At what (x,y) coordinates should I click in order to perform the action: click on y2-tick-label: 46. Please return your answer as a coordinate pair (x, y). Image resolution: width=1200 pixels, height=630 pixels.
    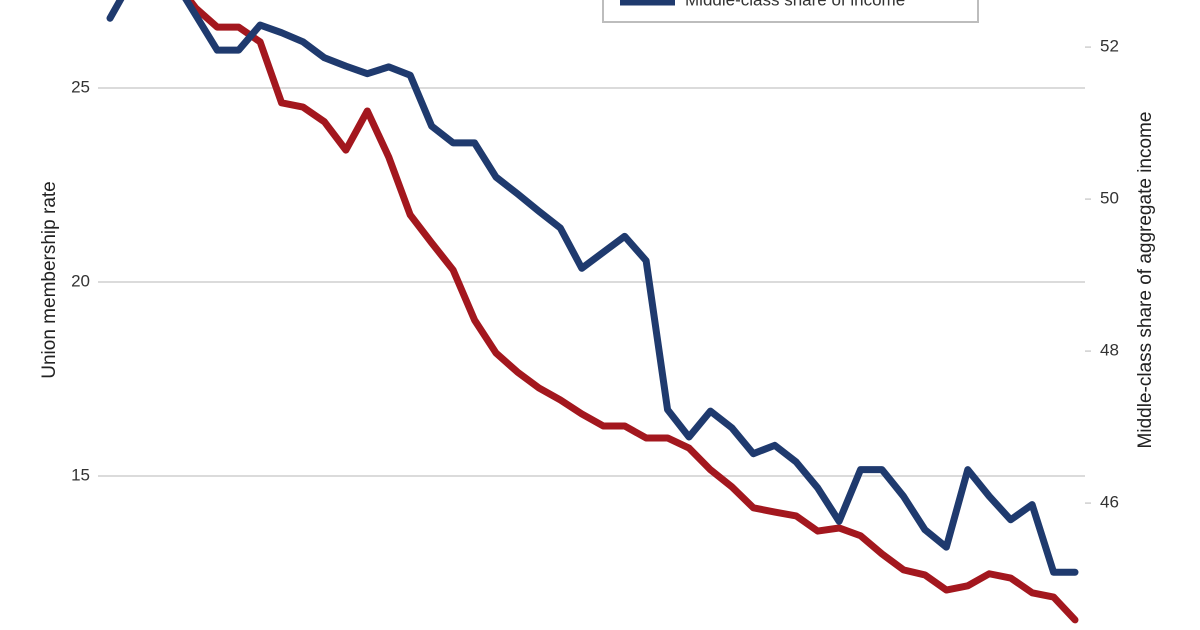
    Looking at the image, I should click on (1109, 502).